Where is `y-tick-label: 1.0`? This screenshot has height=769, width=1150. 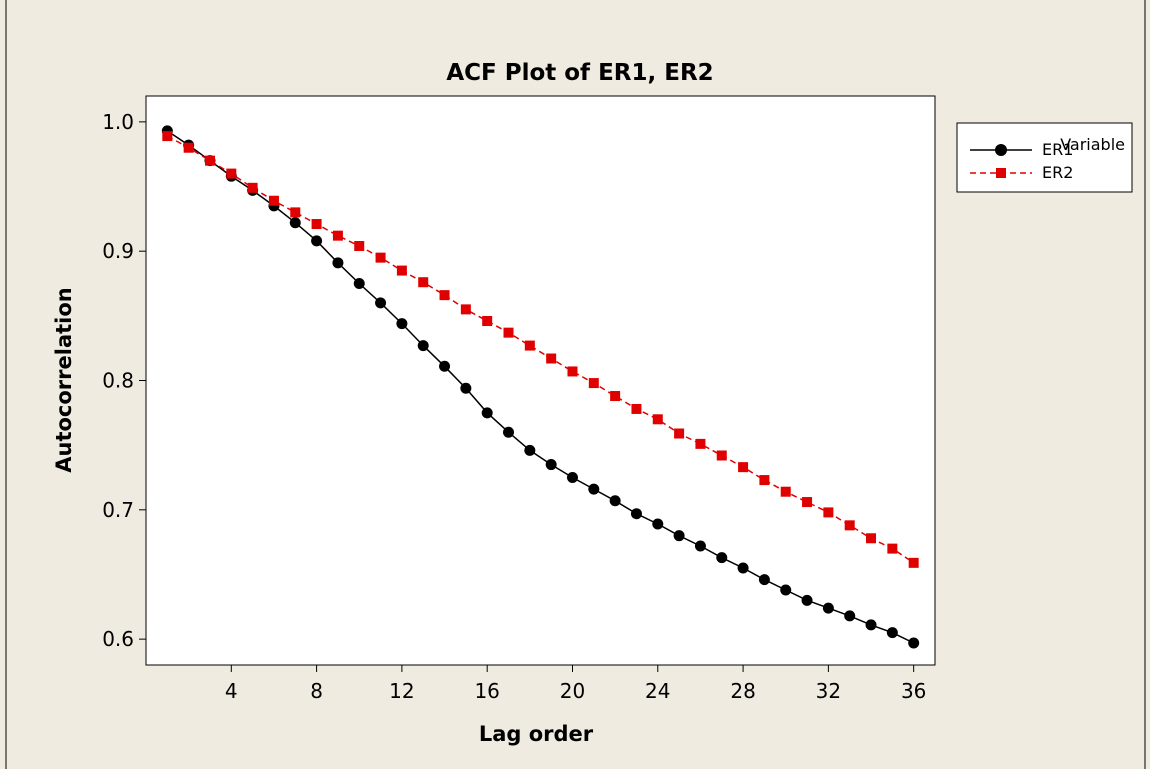 y-tick-label: 1.0 is located at coordinates (118, 122).